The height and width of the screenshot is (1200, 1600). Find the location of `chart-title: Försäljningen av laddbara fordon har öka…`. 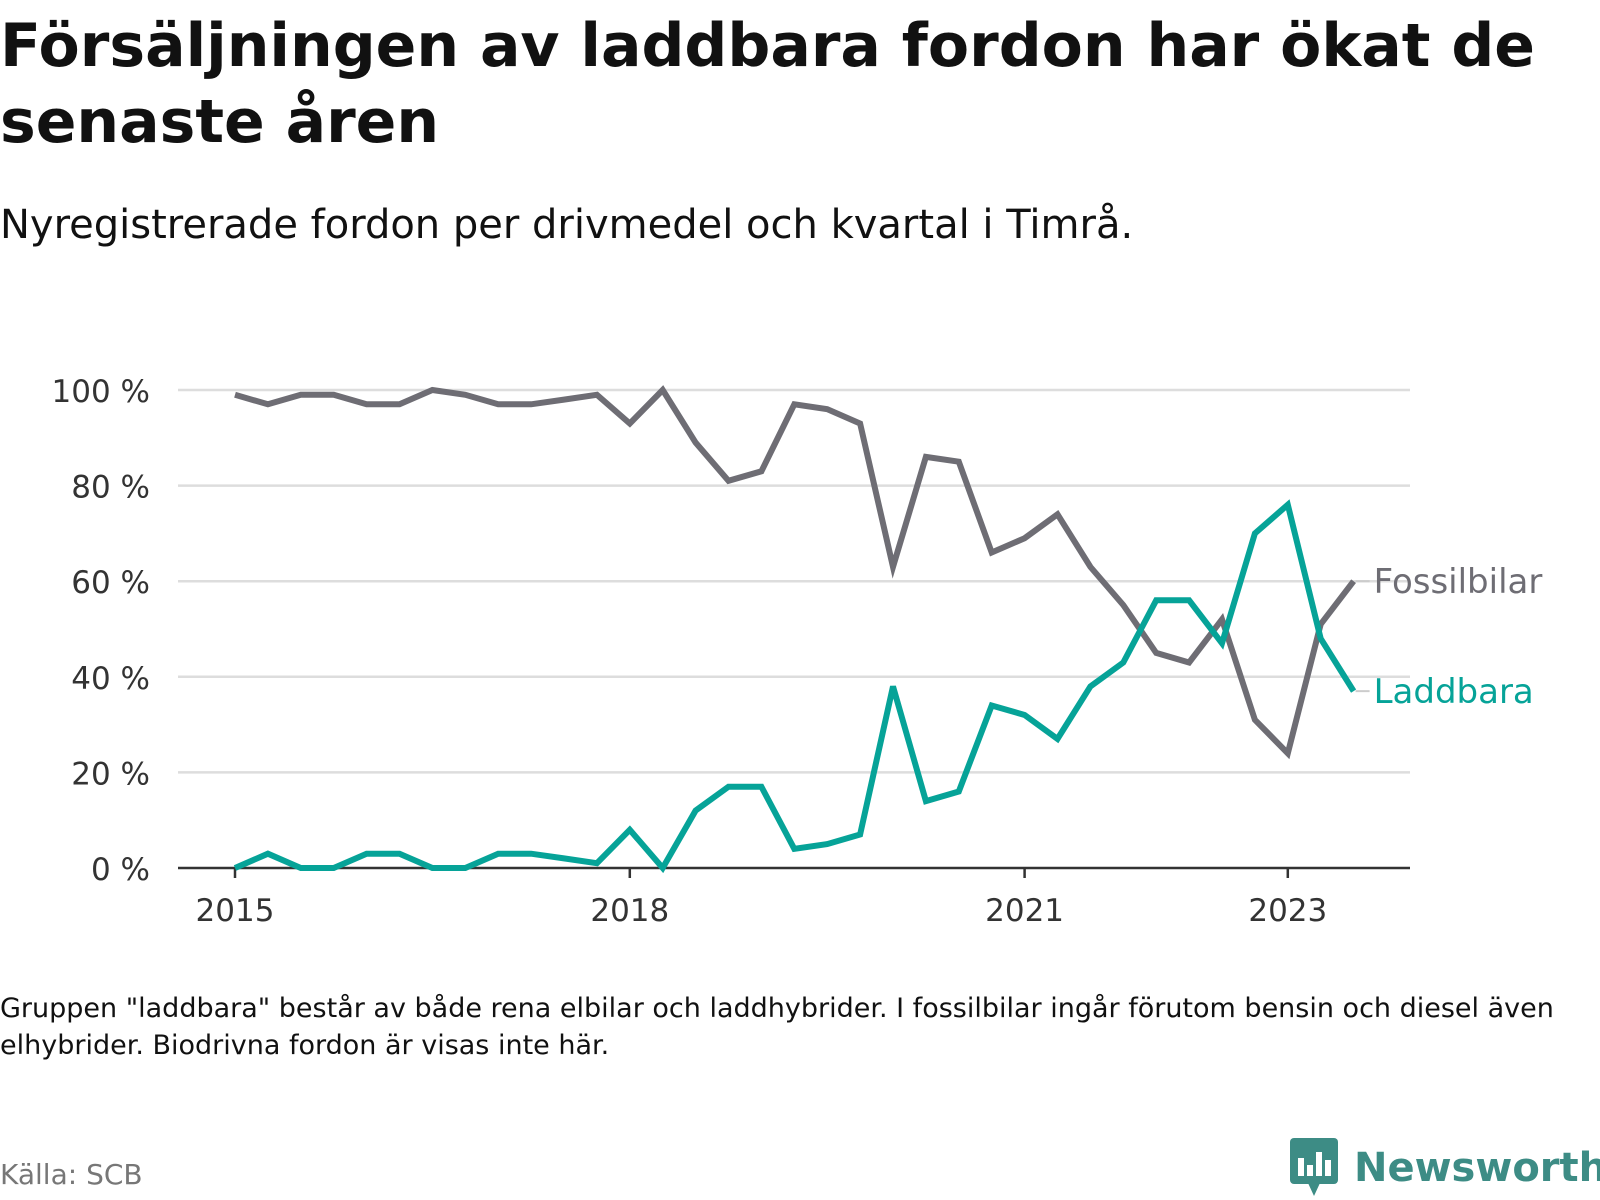

chart-title: Försäljningen av laddbara fordon har öka… is located at coordinates (767, 84).